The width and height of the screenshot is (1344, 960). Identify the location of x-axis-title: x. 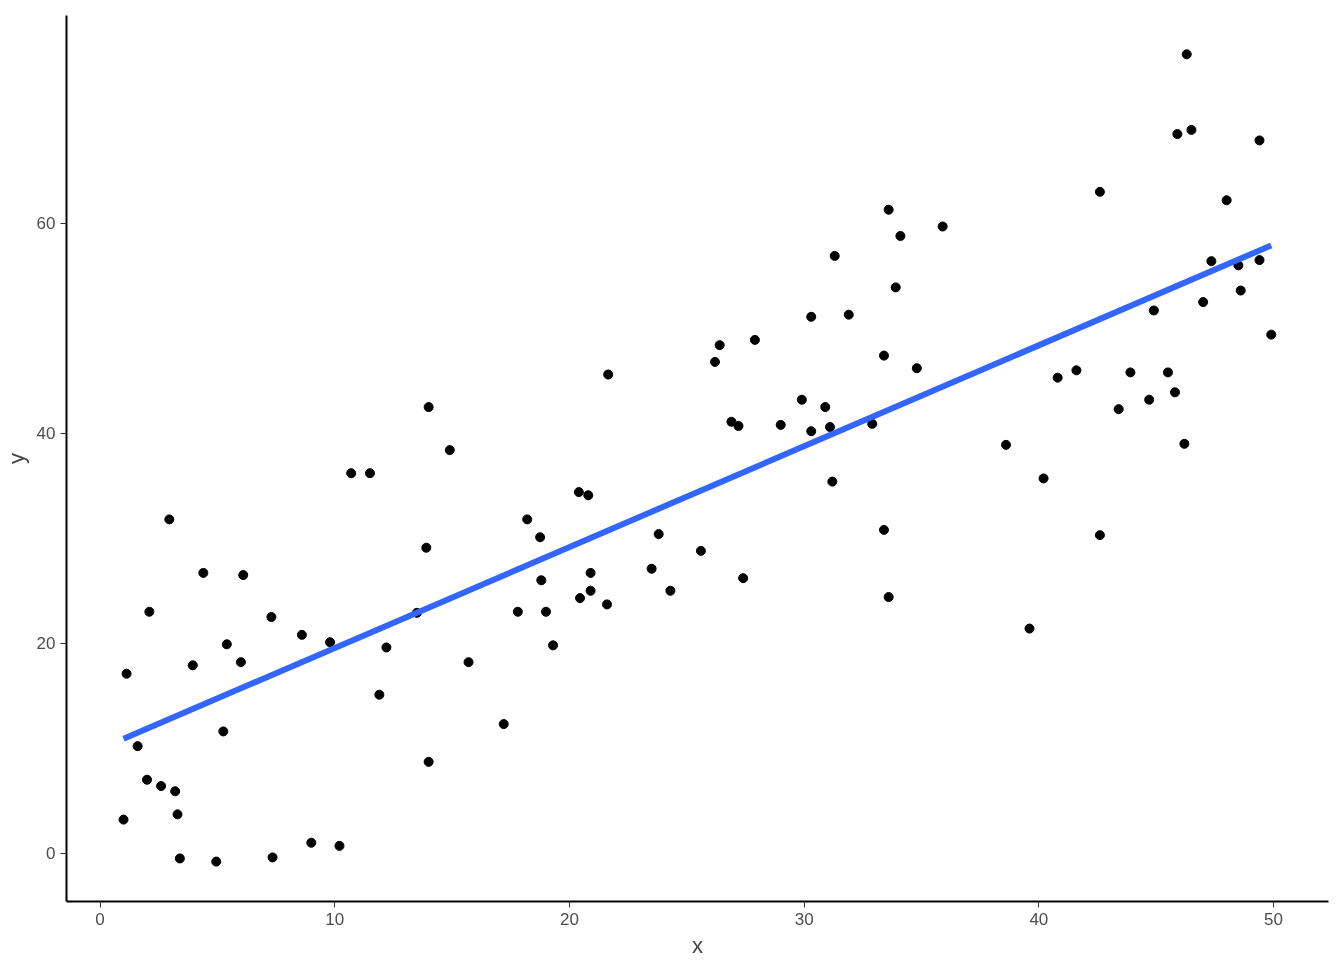
(697, 945).